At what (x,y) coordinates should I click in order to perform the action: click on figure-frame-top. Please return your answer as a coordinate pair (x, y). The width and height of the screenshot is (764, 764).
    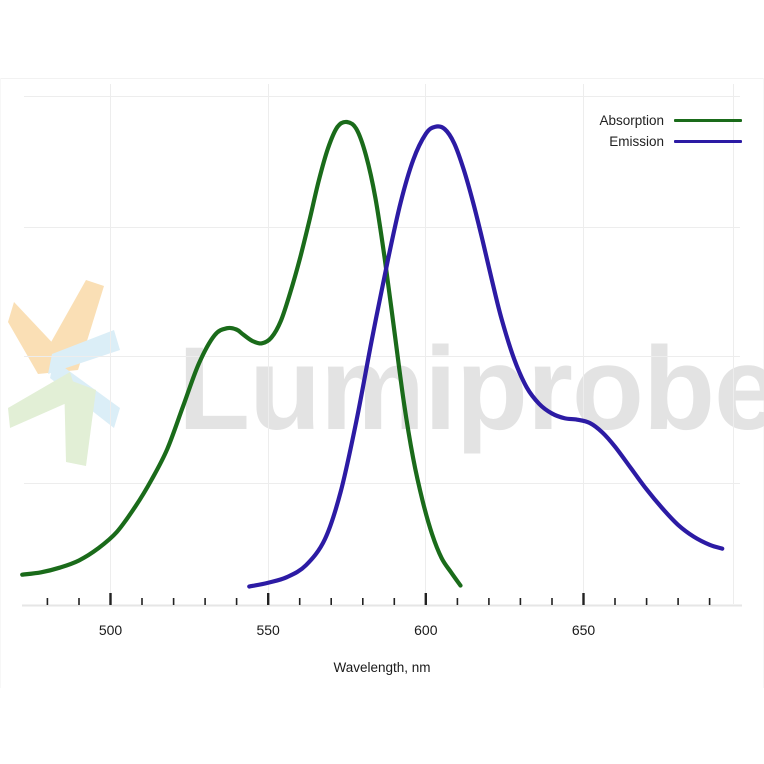
    Looking at the image, I should click on (382, 78).